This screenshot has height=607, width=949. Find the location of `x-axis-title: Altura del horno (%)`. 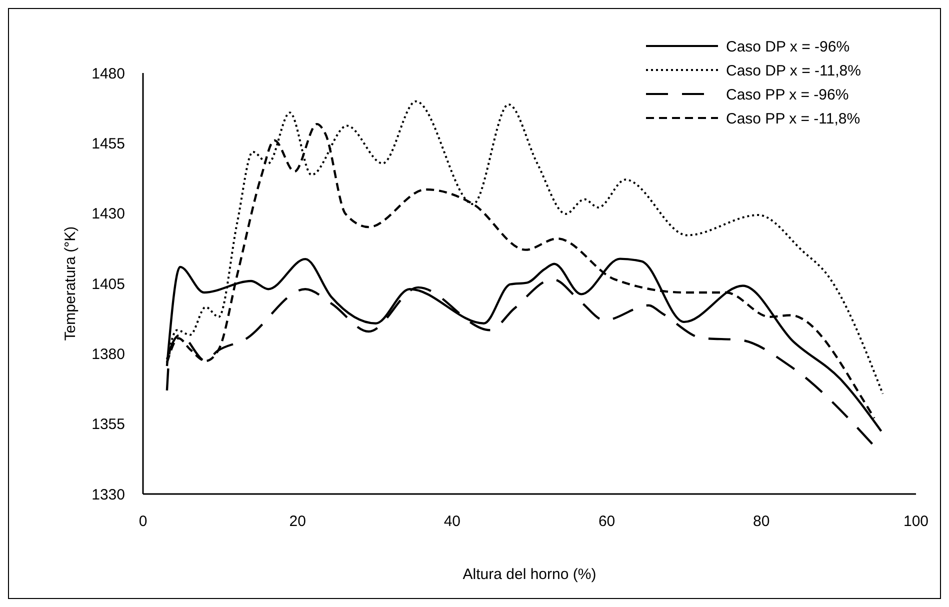

x-axis-title: Altura del horno (%) is located at coordinates (529, 574).